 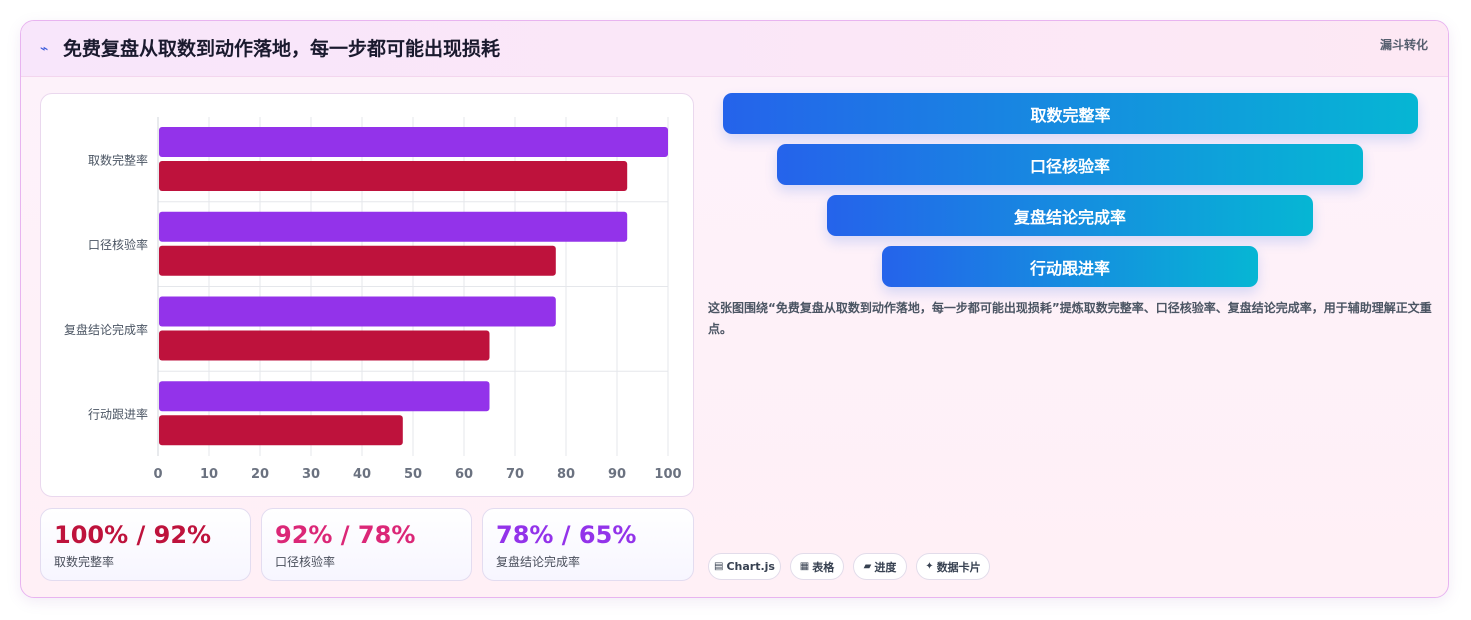 I want to click on y-tick-label: 复盘结论完成率, so click(x=106, y=329).